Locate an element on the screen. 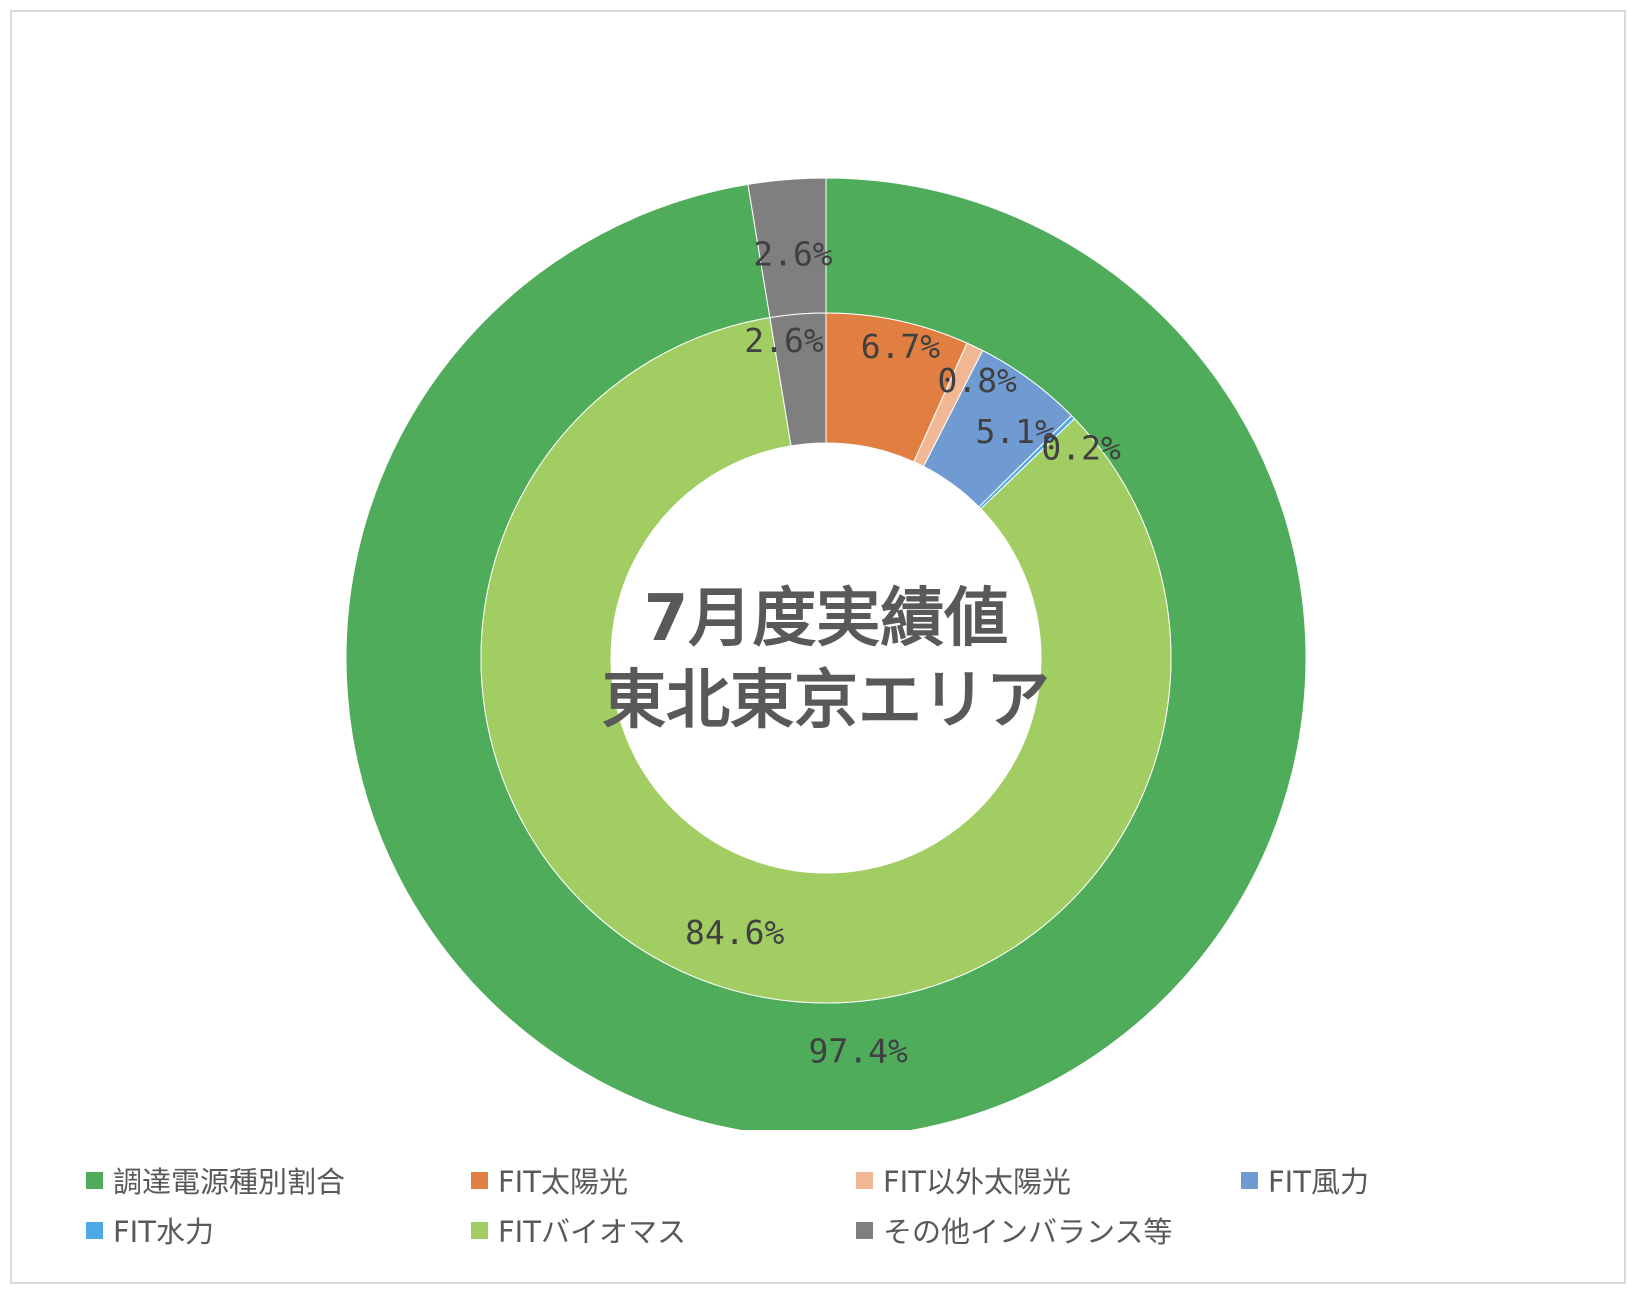 This screenshot has height=1296, width=1638. legend-item: FIT以外太陽光 is located at coordinates (963, 1180).